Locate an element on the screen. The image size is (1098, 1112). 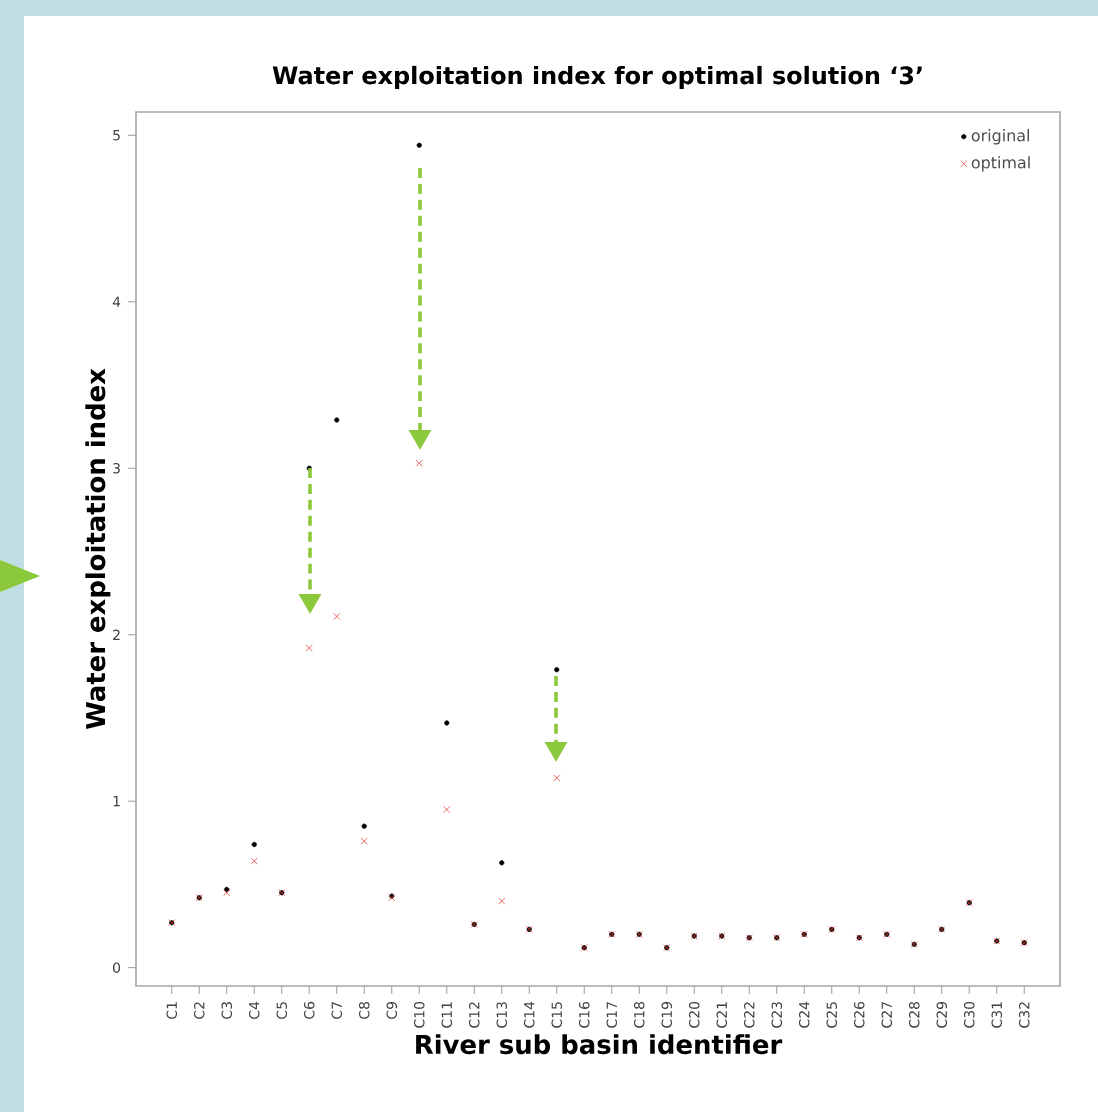
y-axis-title: Water exploitation index is located at coordinates (98, 549).